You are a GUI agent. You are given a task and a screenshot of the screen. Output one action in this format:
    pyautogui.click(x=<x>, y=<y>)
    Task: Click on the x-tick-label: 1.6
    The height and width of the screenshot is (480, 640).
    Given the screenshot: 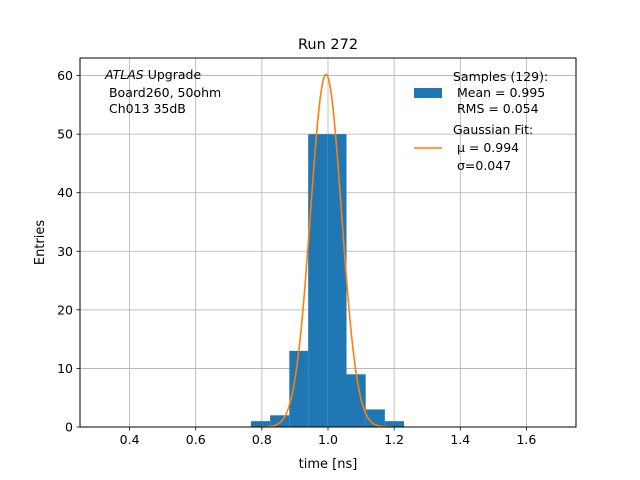 What is the action you would take?
    pyautogui.click(x=526, y=439)
    